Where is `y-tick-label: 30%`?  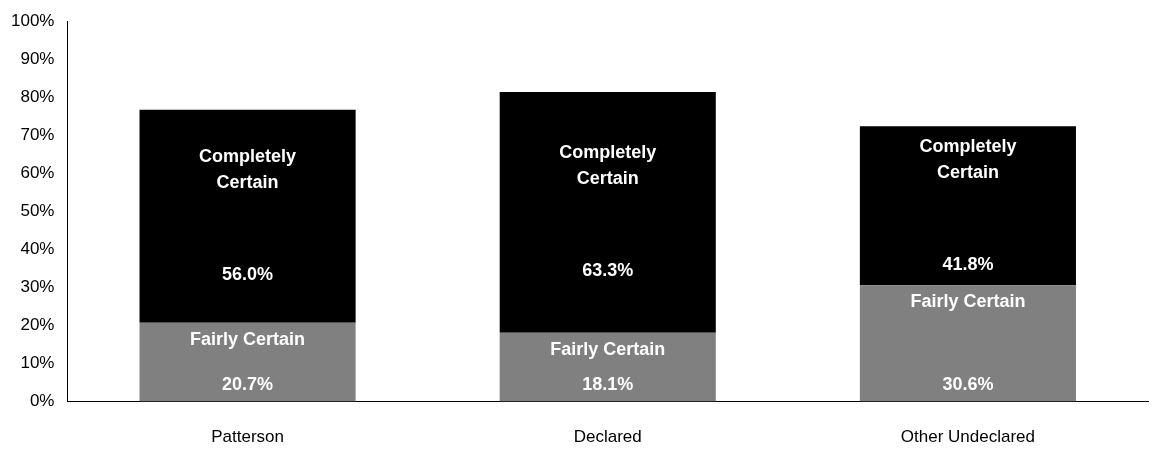 y-tick-label: 30% is located at coordinates (37, 287).